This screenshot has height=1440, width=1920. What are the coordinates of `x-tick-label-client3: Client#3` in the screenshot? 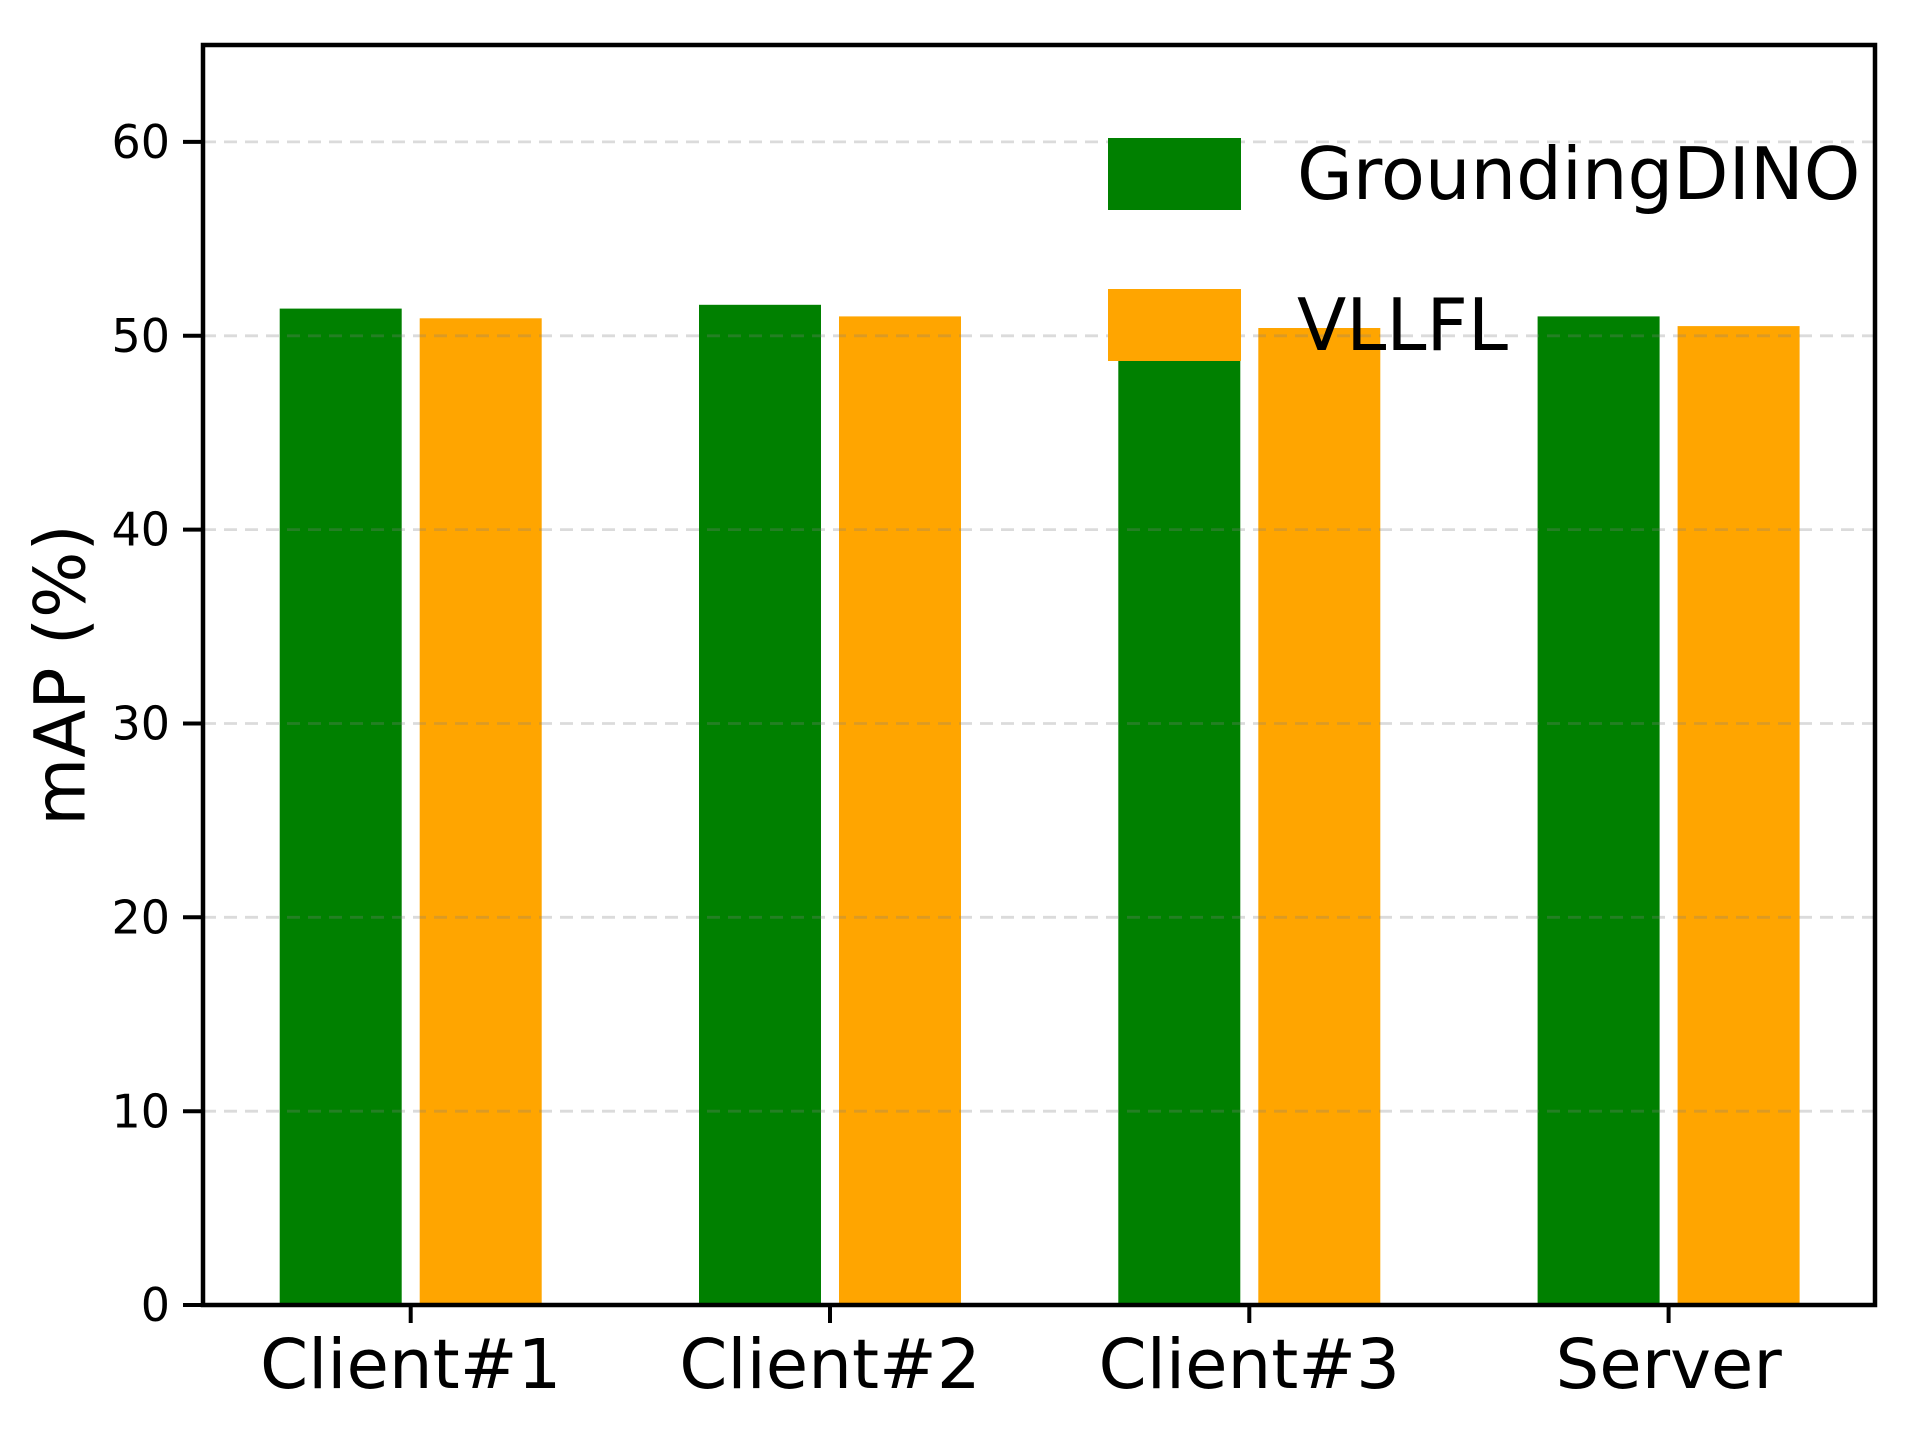 It's located at (1249, 1365).